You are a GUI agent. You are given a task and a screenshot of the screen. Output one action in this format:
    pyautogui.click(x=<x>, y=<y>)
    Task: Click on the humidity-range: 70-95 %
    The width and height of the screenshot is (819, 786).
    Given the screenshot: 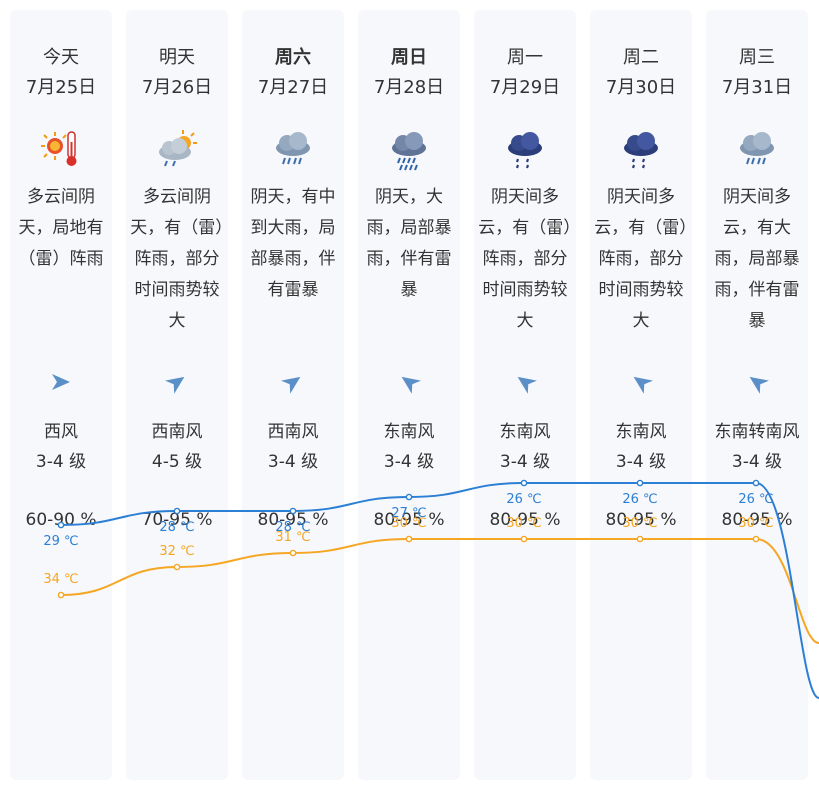 What is the action you would take?
    pyautogui.click(x=177, y=520)
    